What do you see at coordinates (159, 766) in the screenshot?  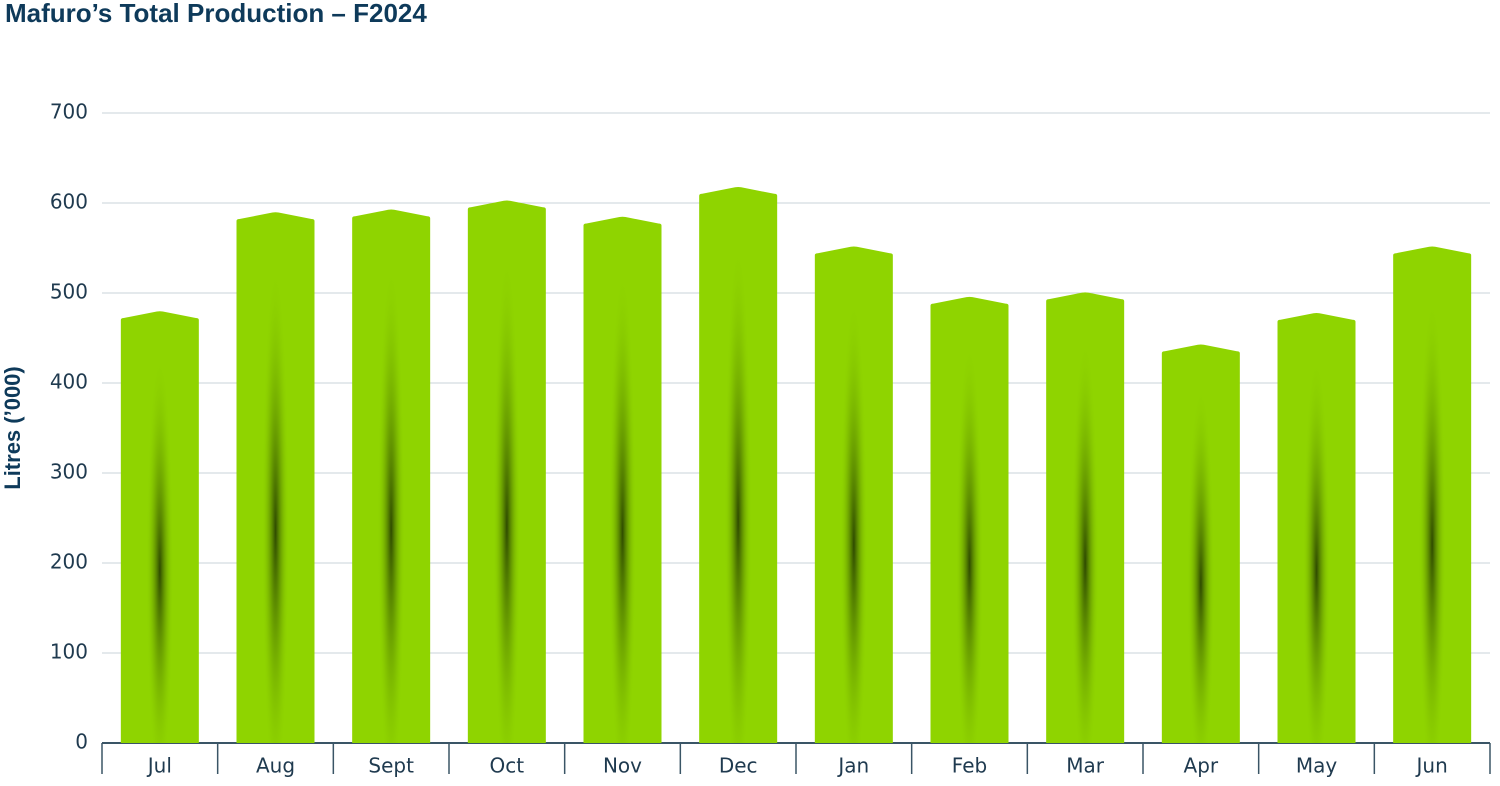 I see `x-tick-label: Jul` at bounding box center [159, 766].